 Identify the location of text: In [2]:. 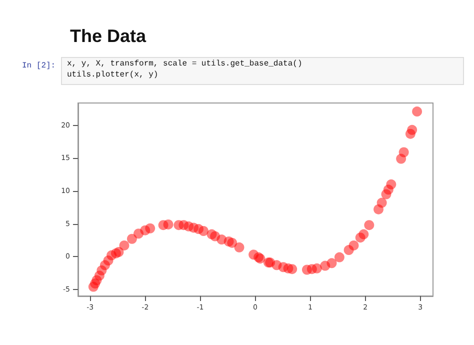
(39, 66).